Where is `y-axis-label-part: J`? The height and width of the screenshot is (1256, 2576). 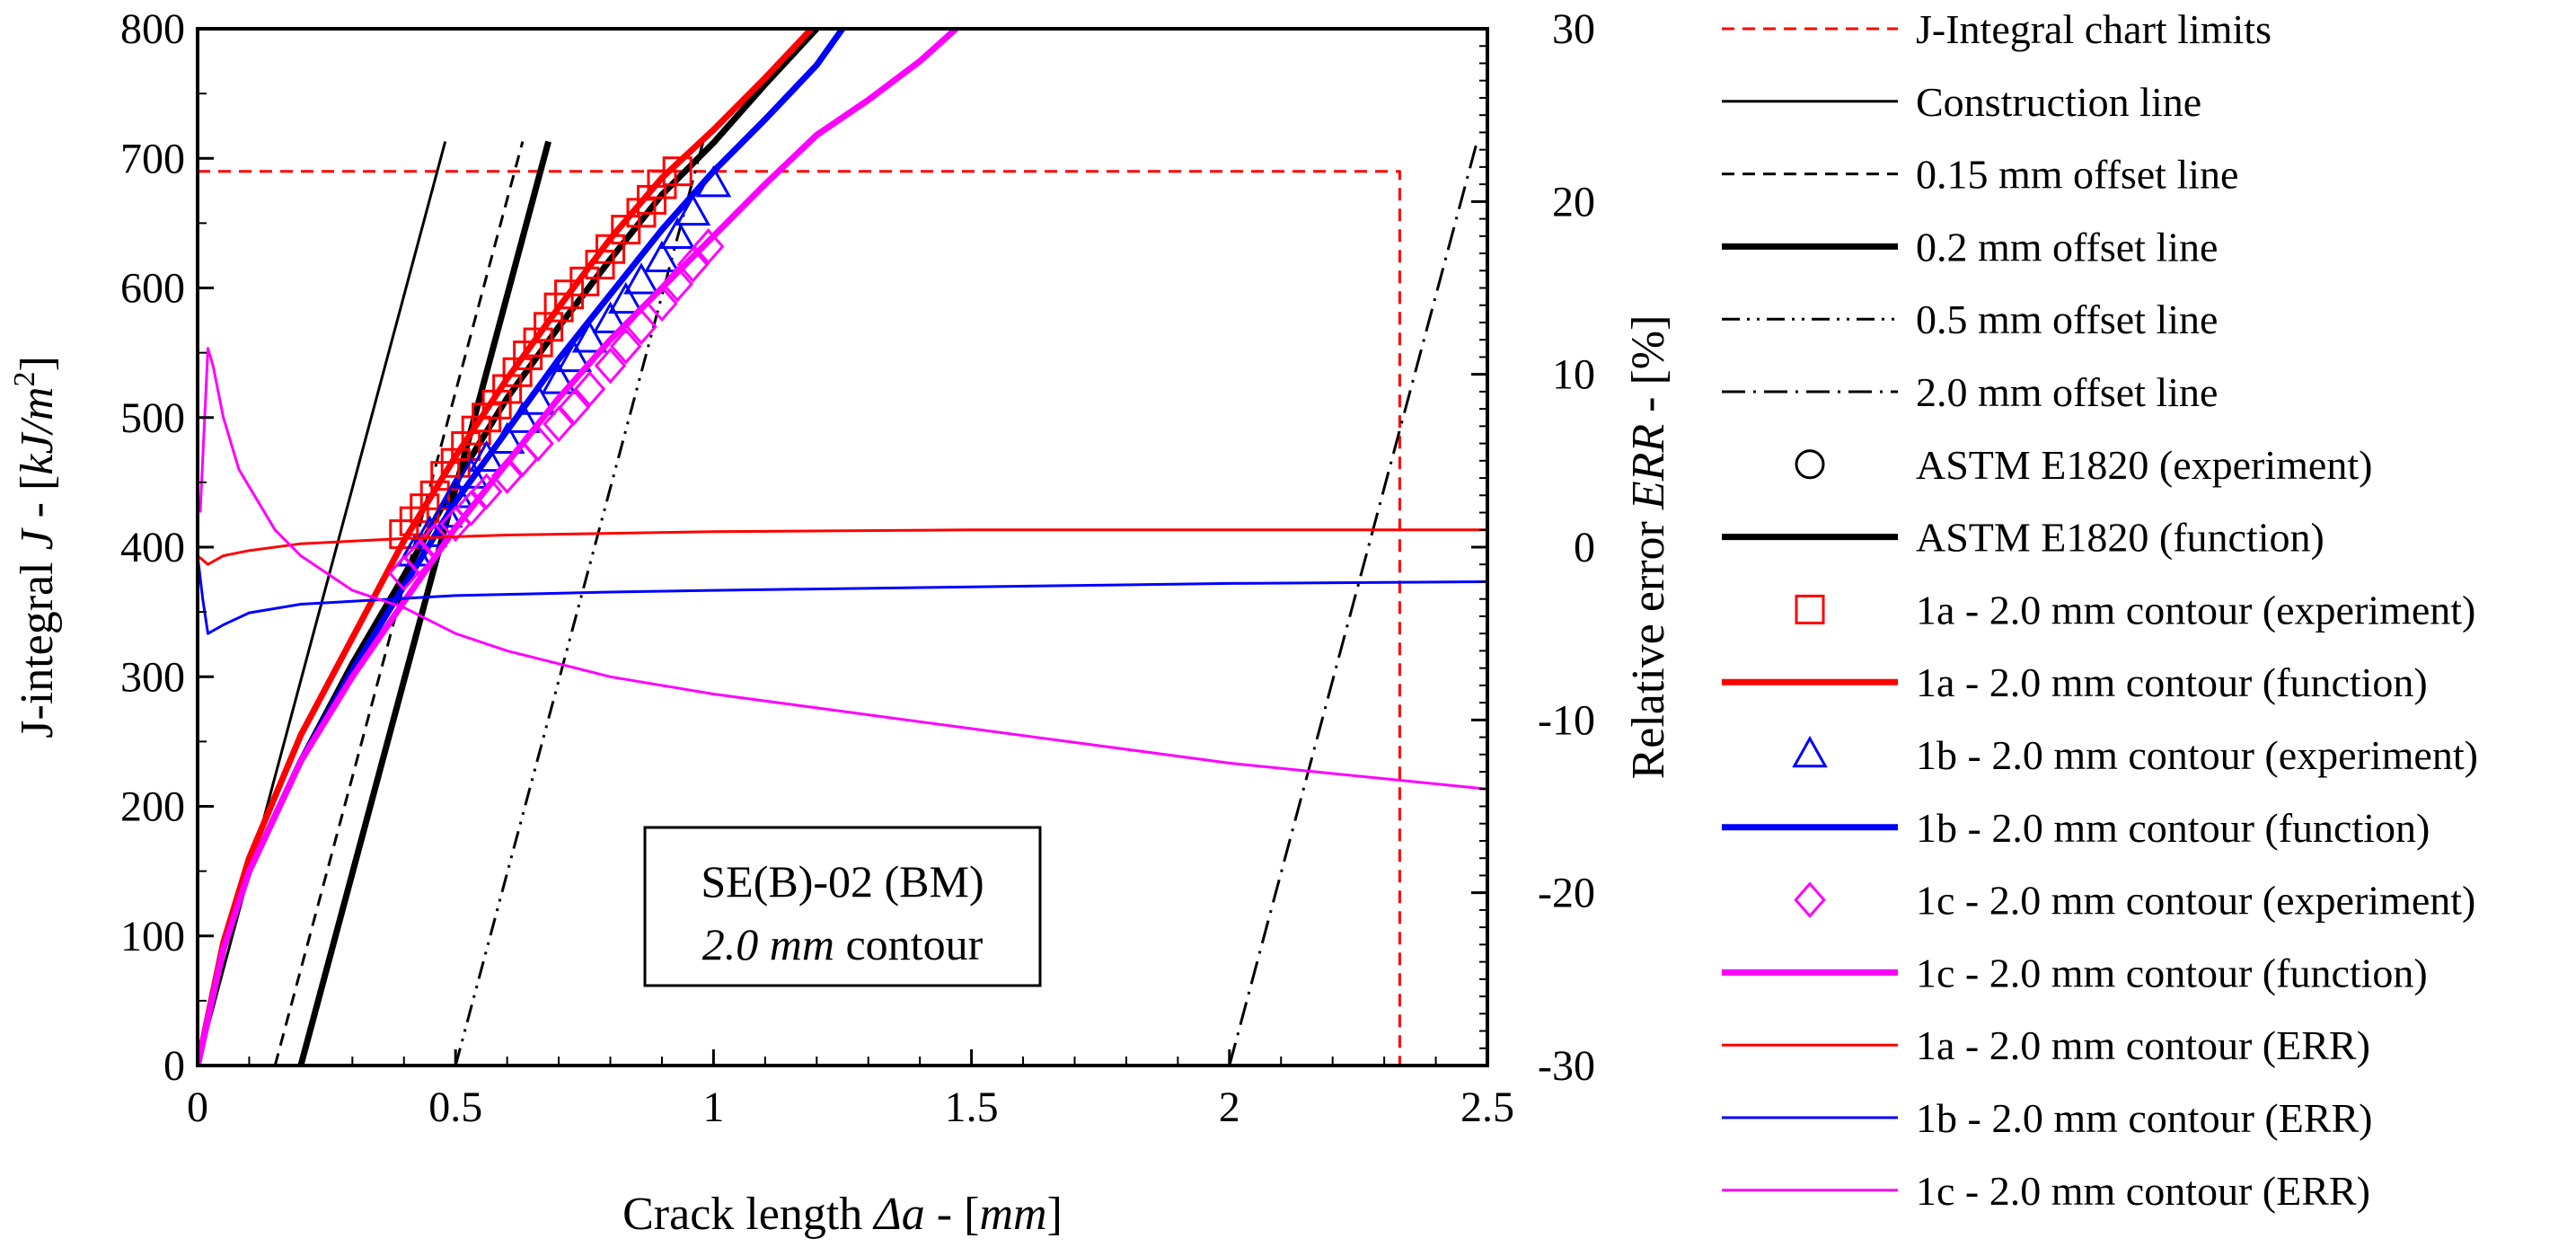
y-axis-label-part: J is located at coordinates (37, 538).